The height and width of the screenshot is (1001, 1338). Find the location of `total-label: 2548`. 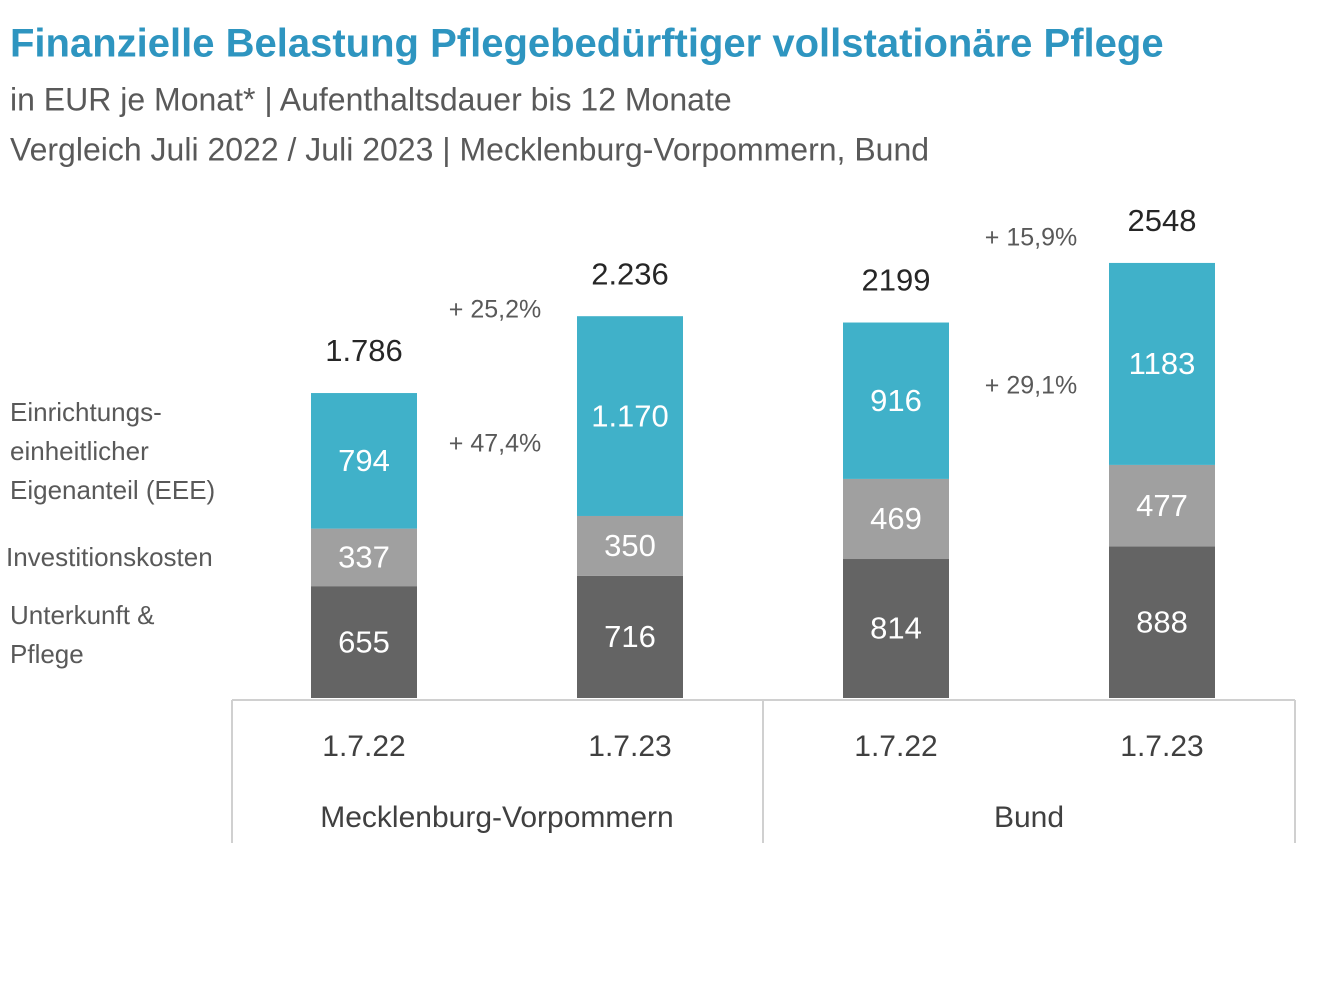

total-label: 2548 is located at coordinates (1162, 220).